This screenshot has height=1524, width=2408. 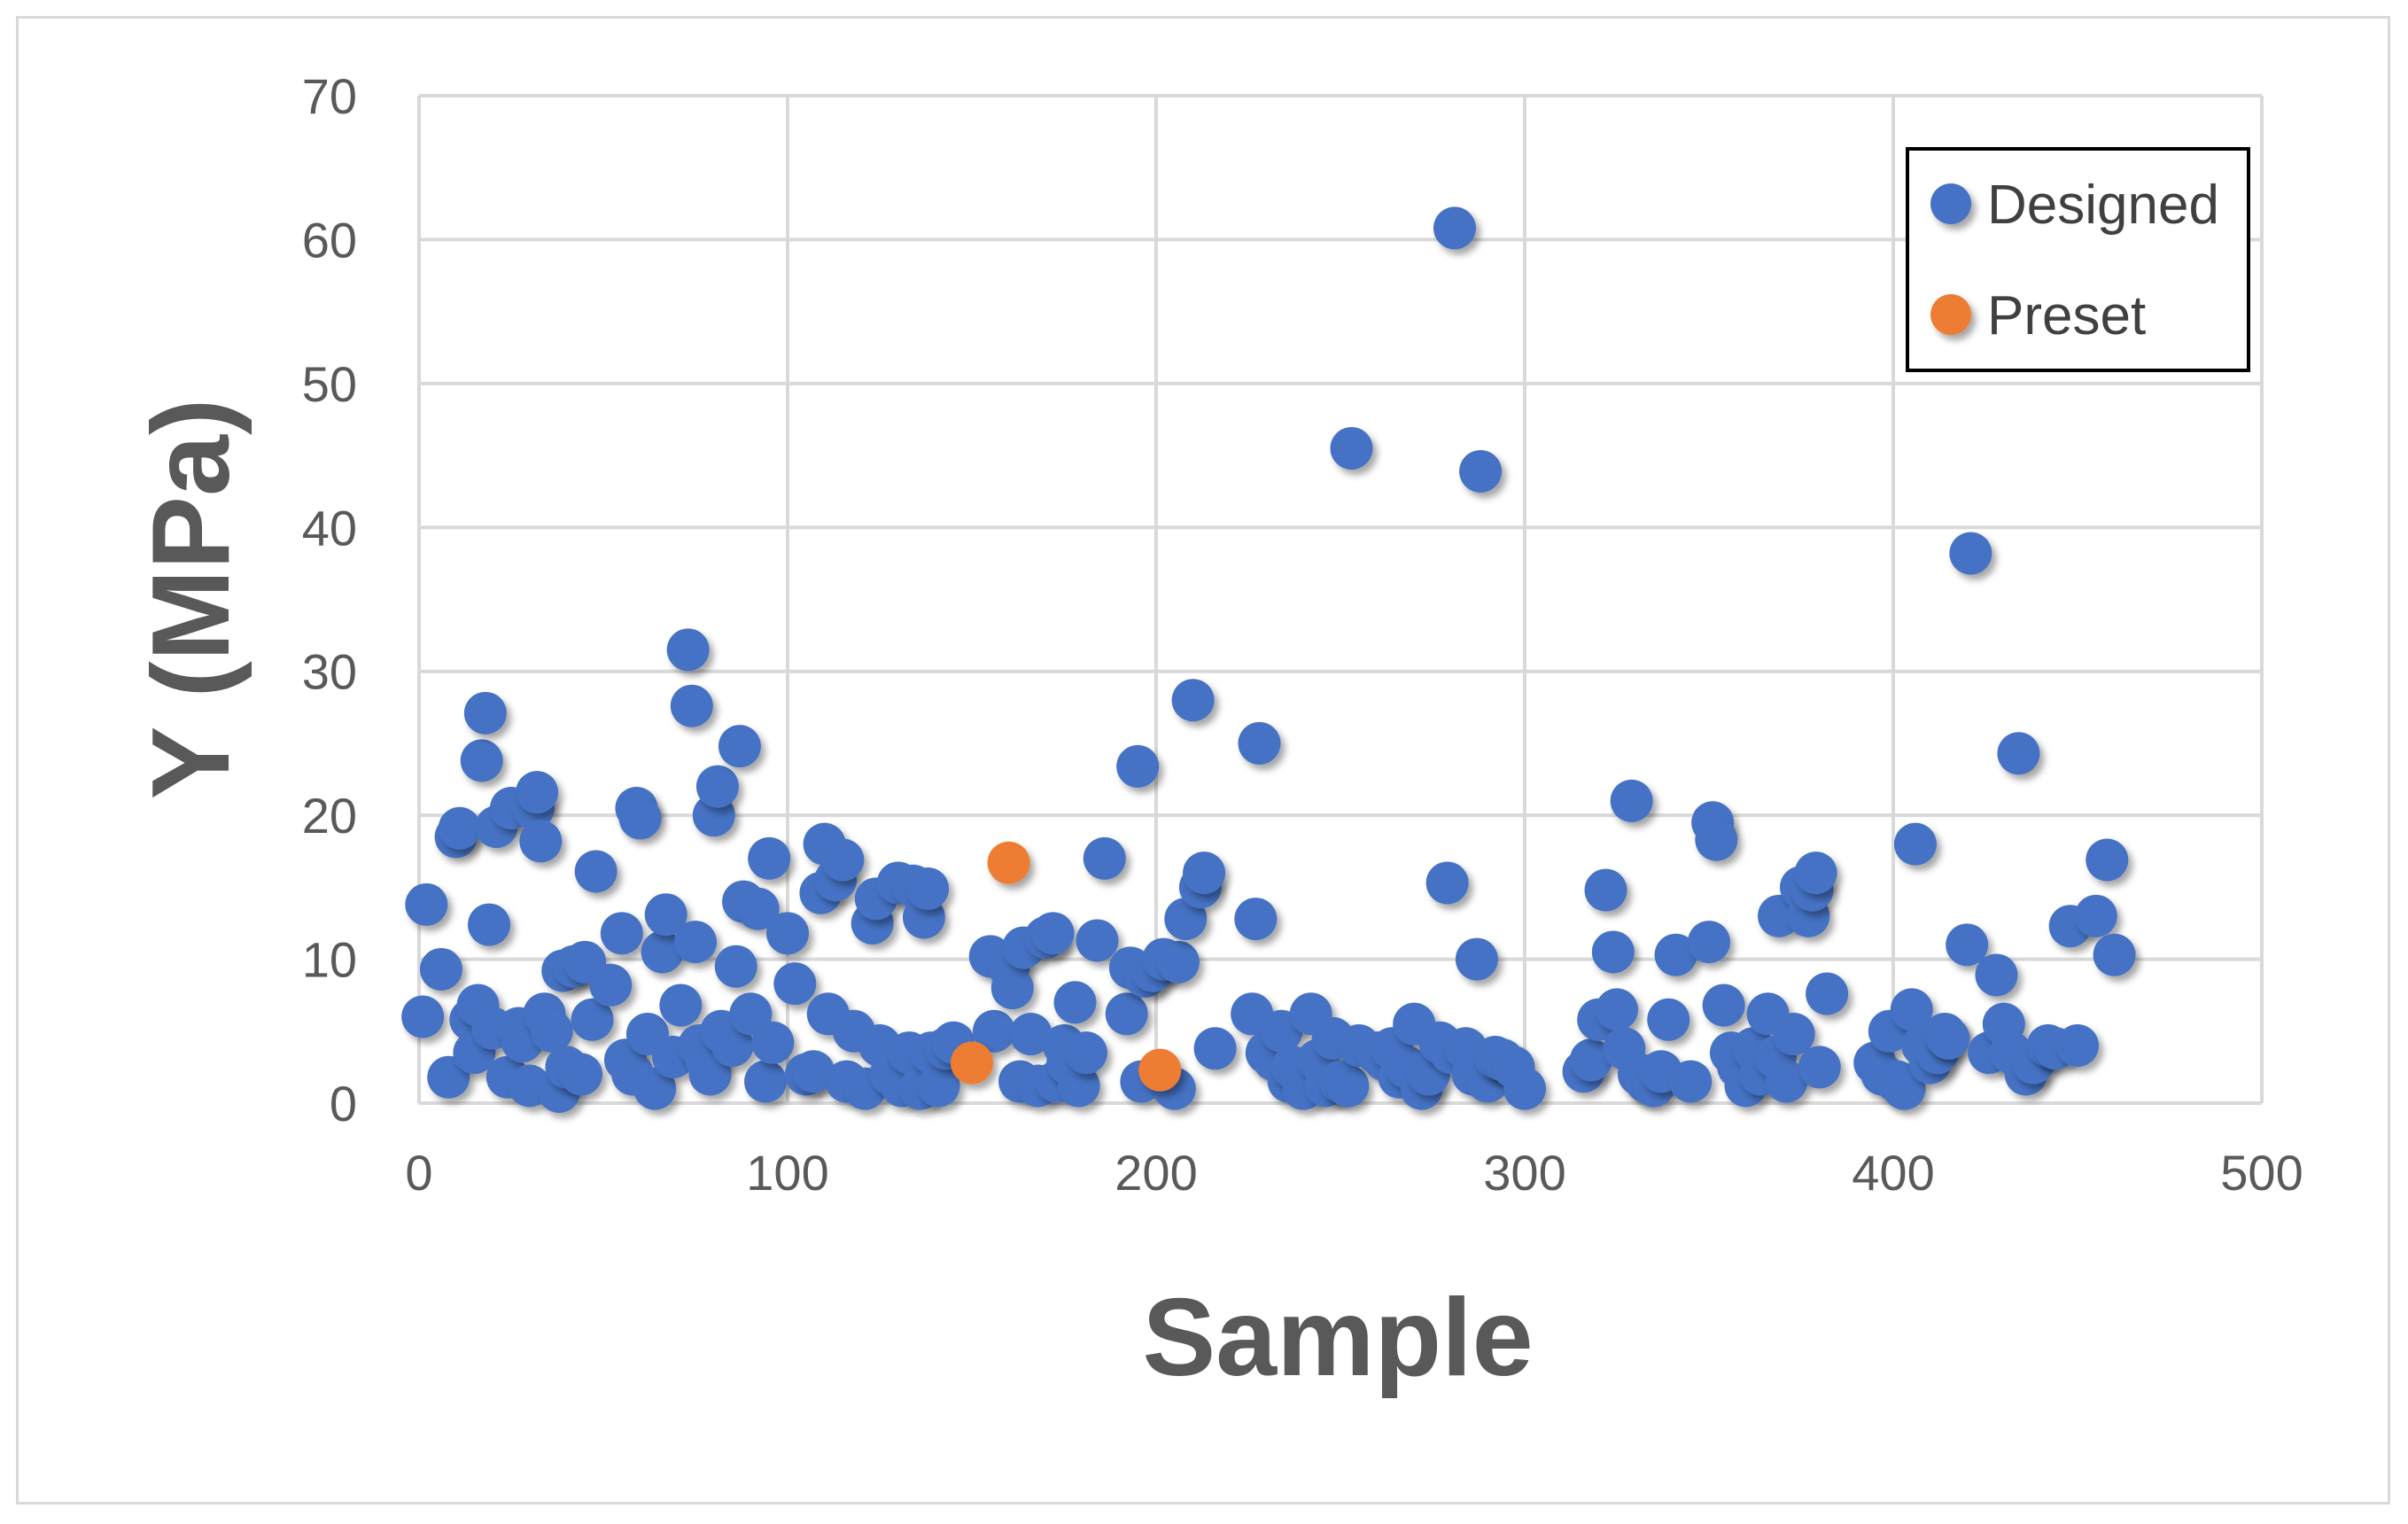 I want to click on x-tick-label-3: 300, so click(x=1524, y=1173).